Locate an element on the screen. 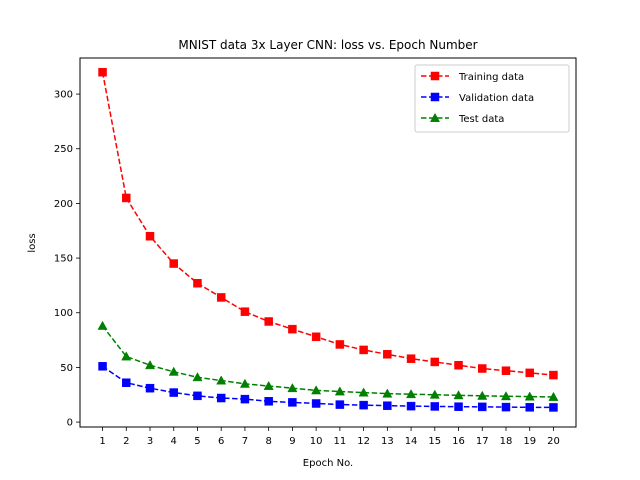 This screenshot has height=480, width=640. series-line is located at coordinates (327, 361).